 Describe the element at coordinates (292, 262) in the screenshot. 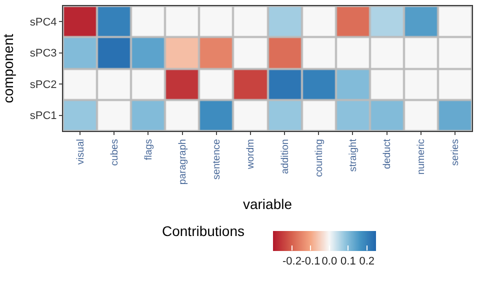

I see `color-bar-label: -0.2` at that location.